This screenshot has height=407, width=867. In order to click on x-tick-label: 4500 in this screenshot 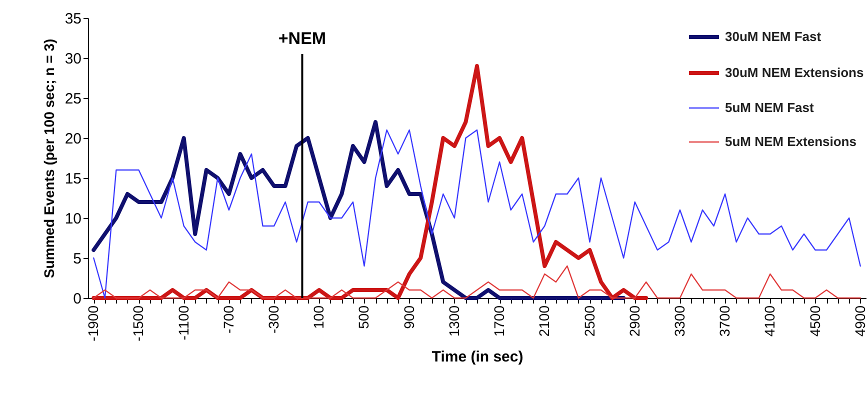, I will do `click(814, 321)`.